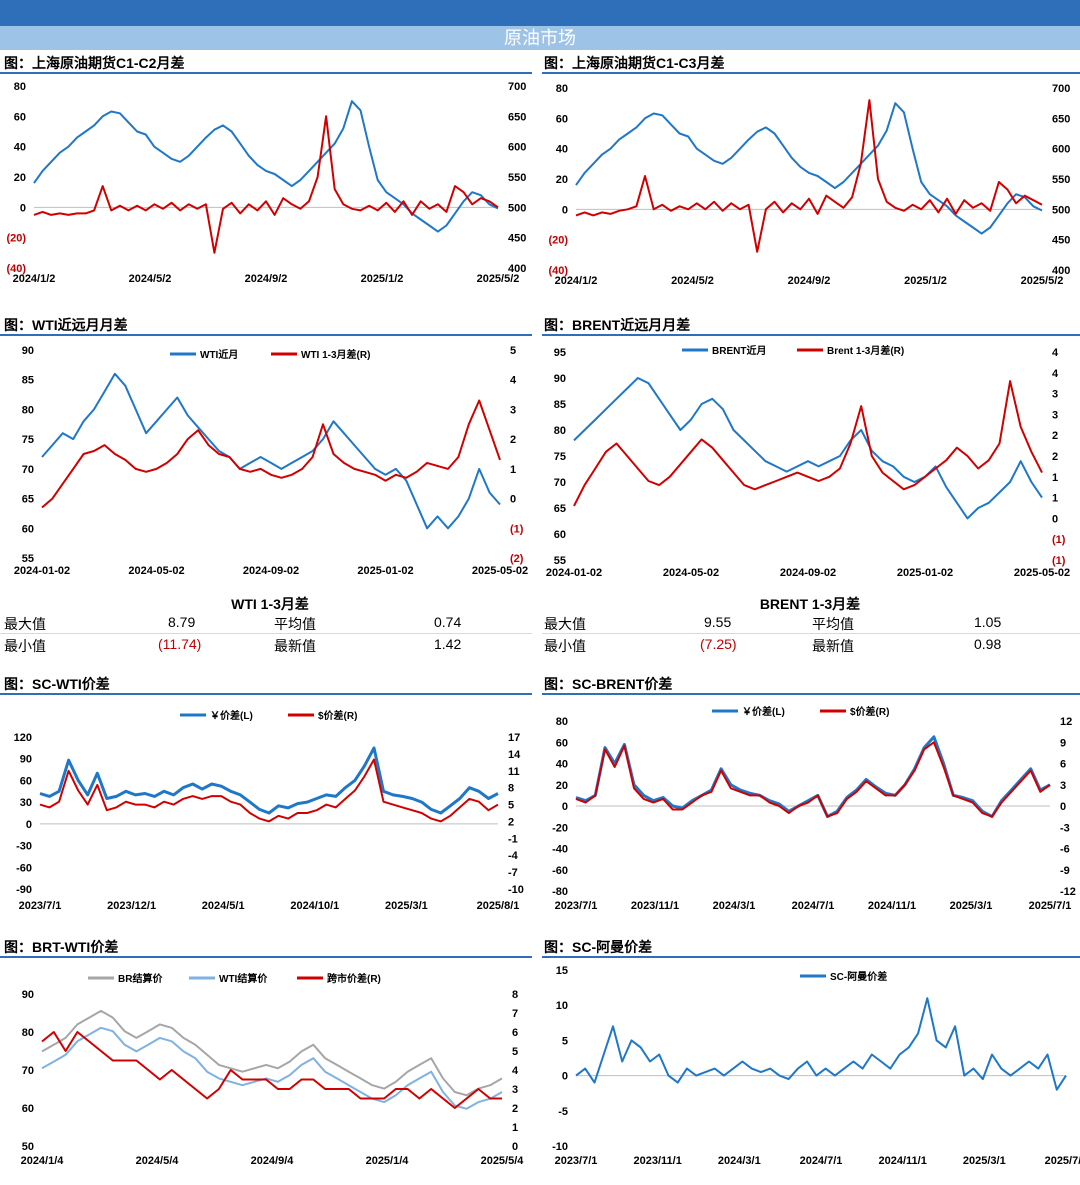 The height and width of the screenshot is (1185, 1080). I want to click on y-right-tick: (1), so click(1059, 540).